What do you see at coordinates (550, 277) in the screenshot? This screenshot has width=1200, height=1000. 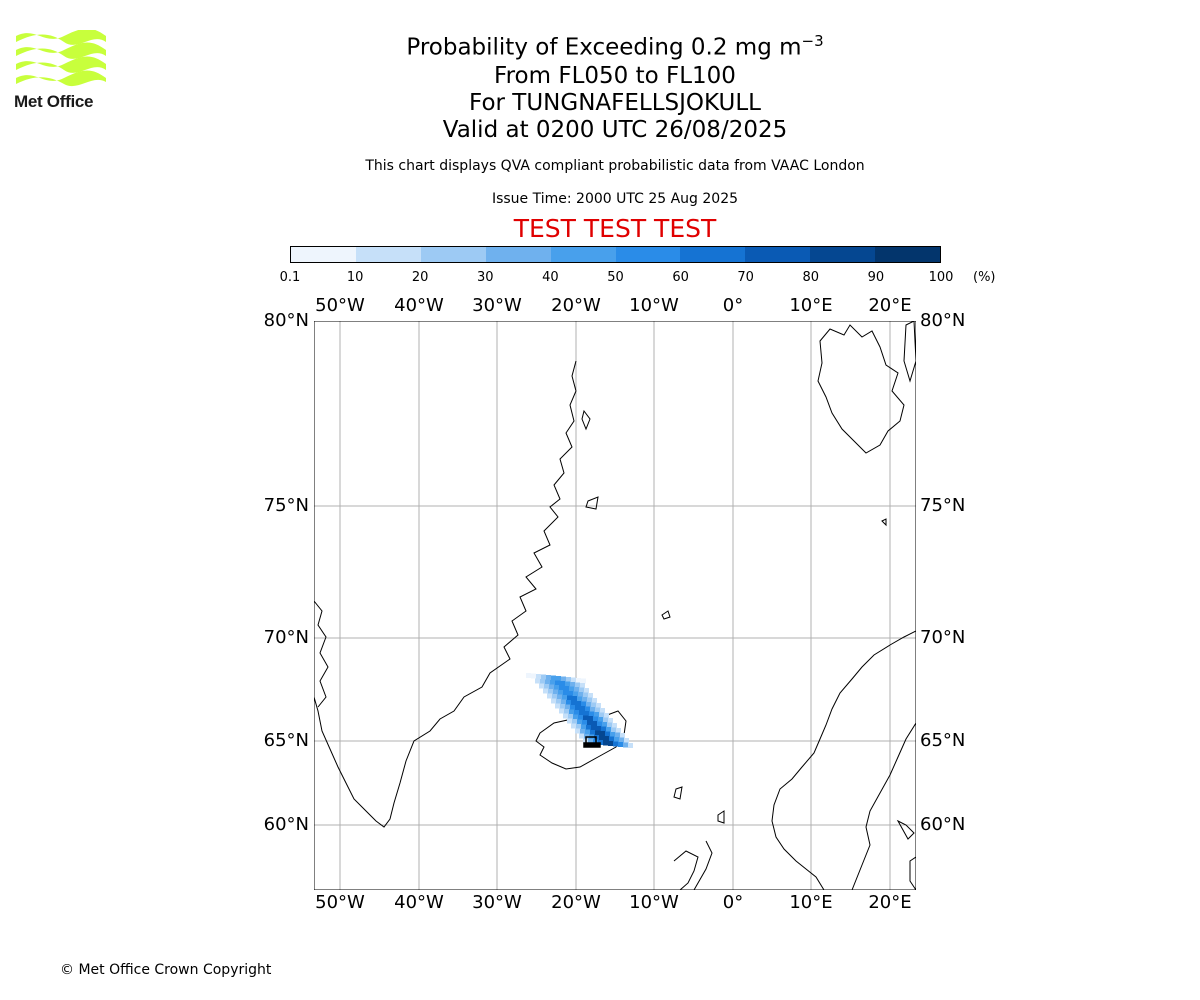 I see `colorbar-tick-label: 40` at bounding box center [550, 277].